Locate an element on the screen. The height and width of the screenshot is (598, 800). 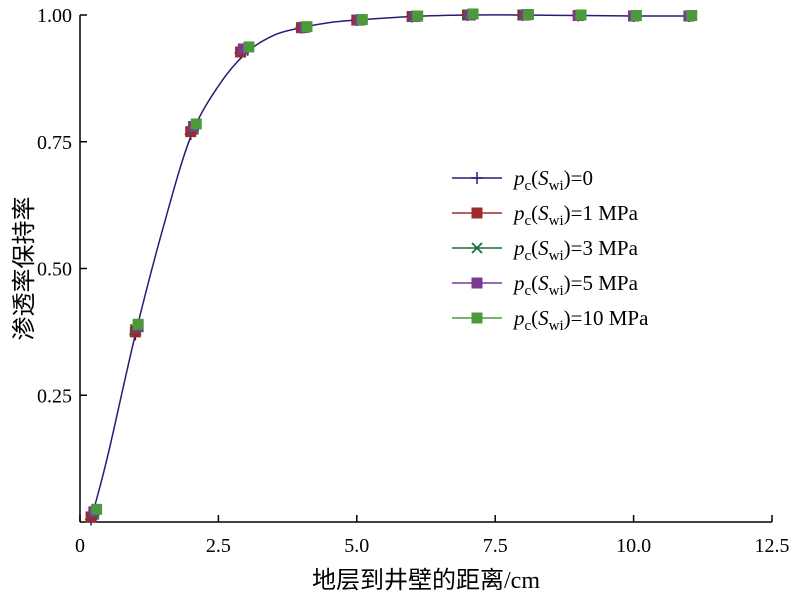
legend-label: pc(Swi)=10 MPa is located at coordinates (580, 320).